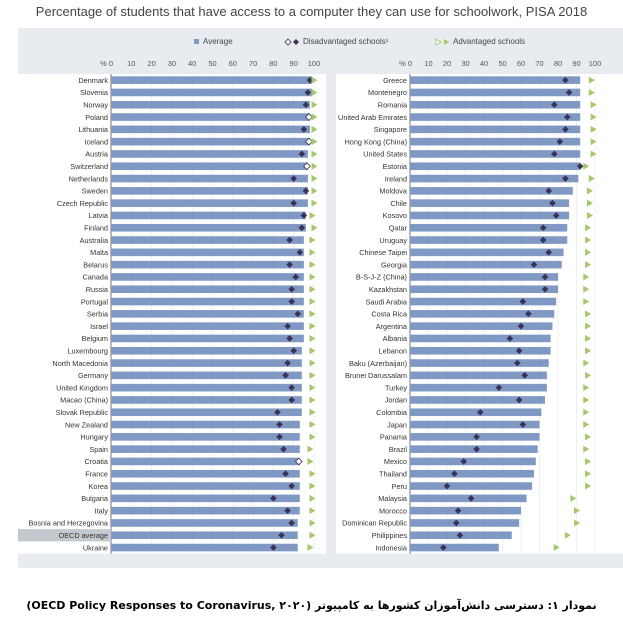 This screenshot has height=636, width=623. I want to click on disadvantaged-marker-greece, so click(565, 80).